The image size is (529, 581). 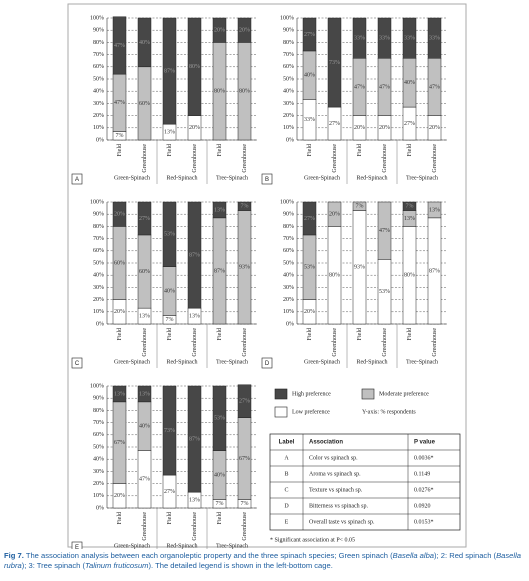 I want to click on panel-label: E, so click(x=77, y=547).